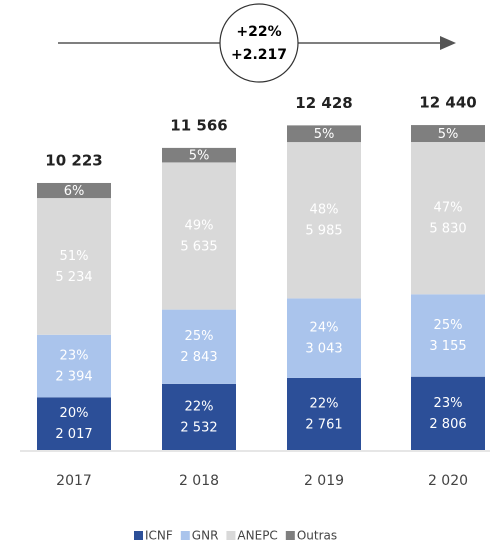 This screenshot has width=499, height=544. Describe the element at coordinates (257, 536) in the screenshot. I see `legend-label: ANEPC` at that location.